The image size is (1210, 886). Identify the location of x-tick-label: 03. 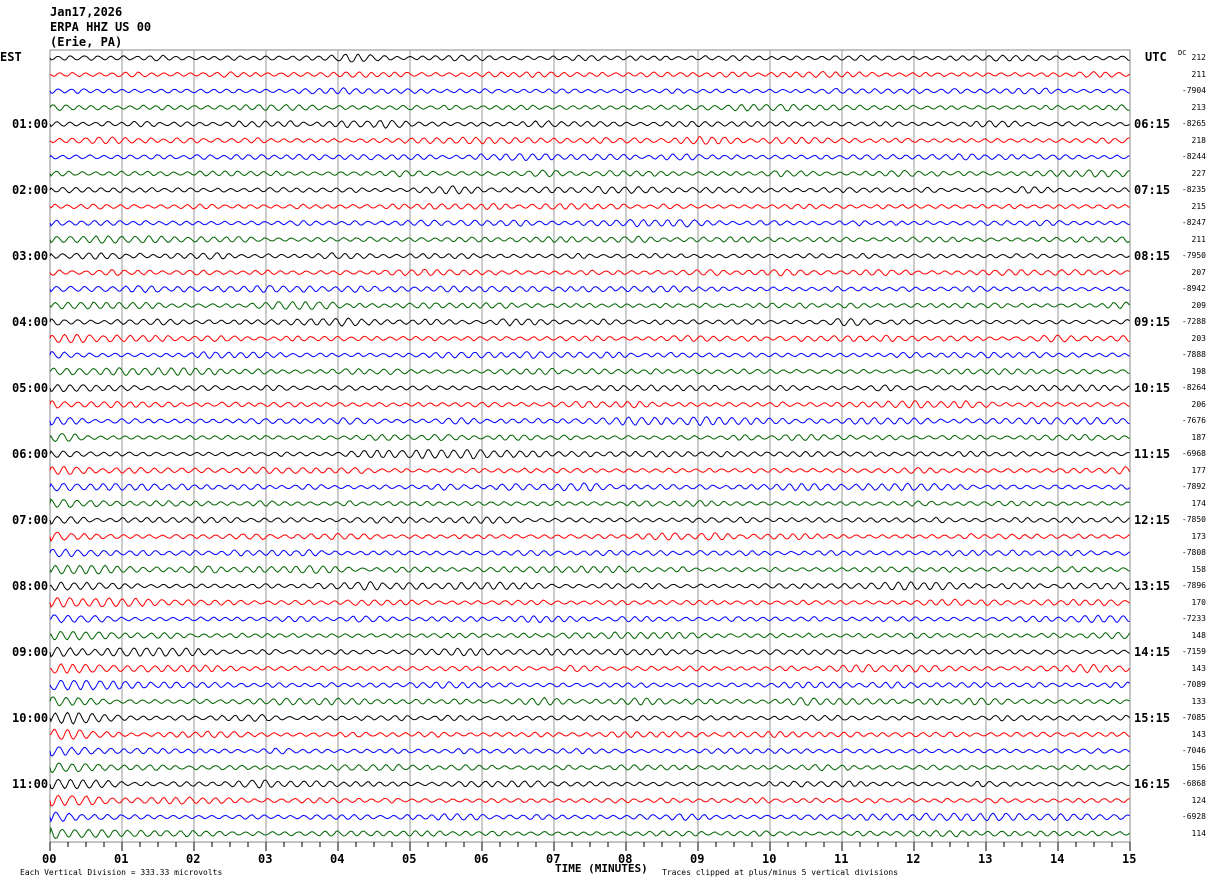
(265, 859).